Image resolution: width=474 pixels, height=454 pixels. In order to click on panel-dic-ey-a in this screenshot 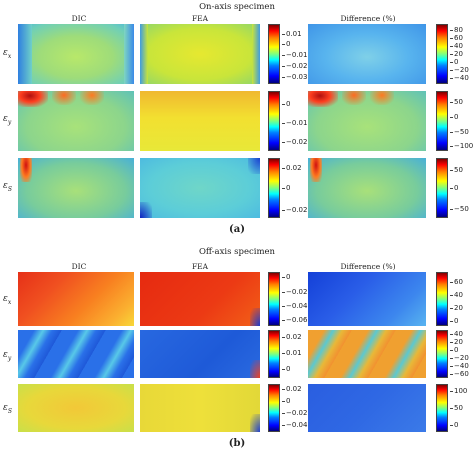, I will do `click(76, 121)`.